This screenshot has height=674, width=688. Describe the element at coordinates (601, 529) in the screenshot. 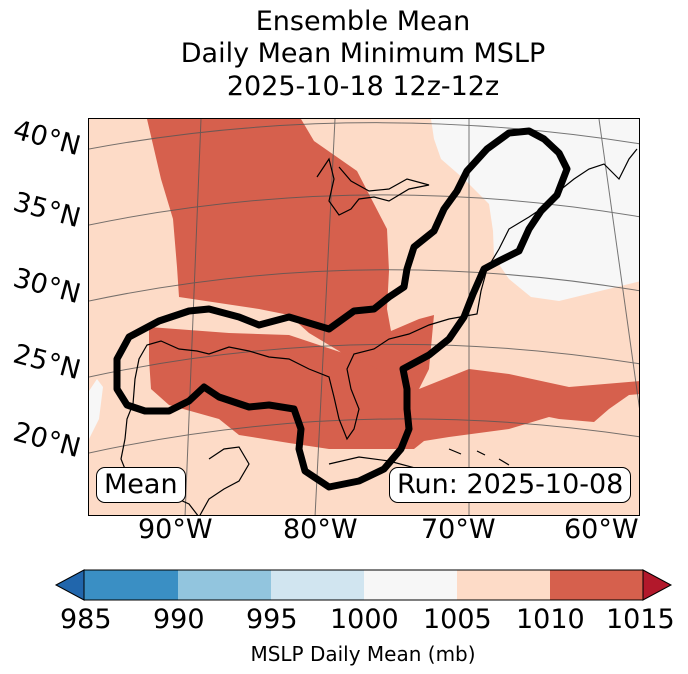

I see `lon-label-60: 60°W` at that location.